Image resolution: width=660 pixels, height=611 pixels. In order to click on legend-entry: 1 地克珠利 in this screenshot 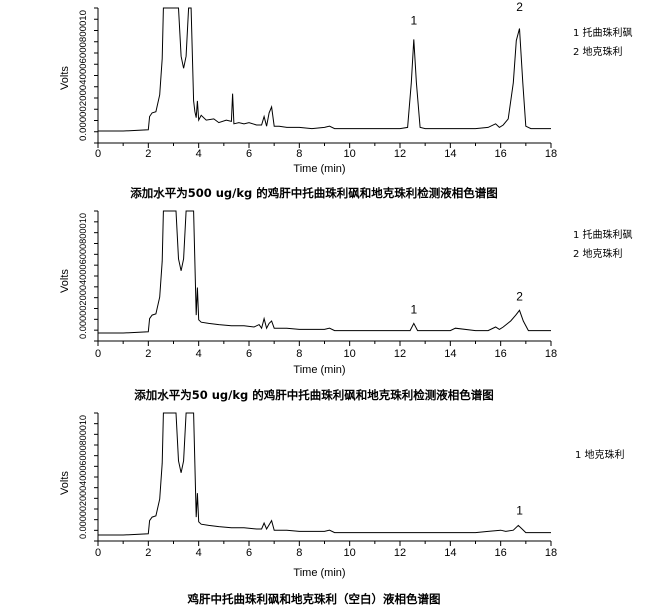, I will do `click(600, 454)`.